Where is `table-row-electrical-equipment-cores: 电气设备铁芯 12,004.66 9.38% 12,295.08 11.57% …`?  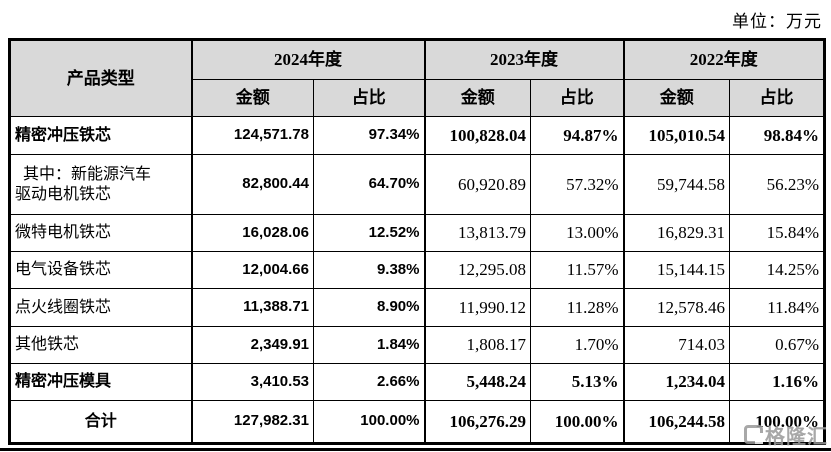
table-row-electrical-equipment-cores: 电气设备铁芯 12,004.66 9.38% 12,295.08 11.57% … is located at coordinates (417, 270).